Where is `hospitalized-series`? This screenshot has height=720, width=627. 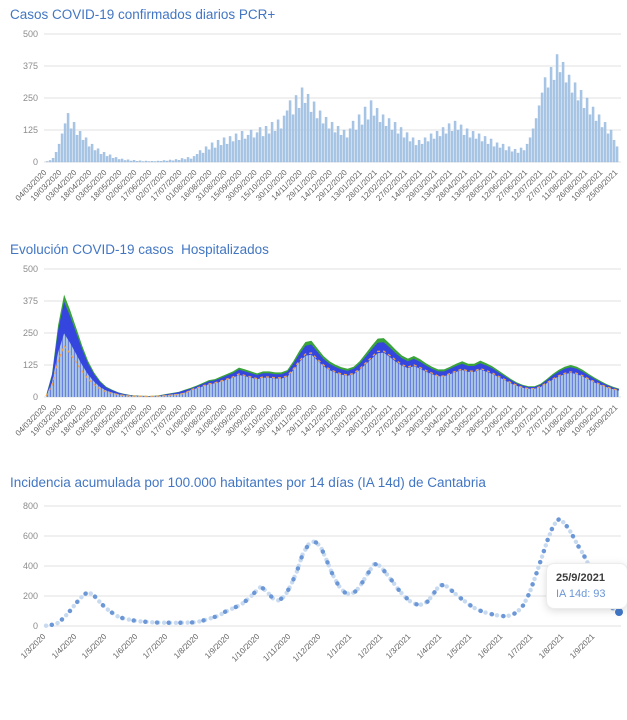
hospitalized-series is located at coordinates (332, 346).